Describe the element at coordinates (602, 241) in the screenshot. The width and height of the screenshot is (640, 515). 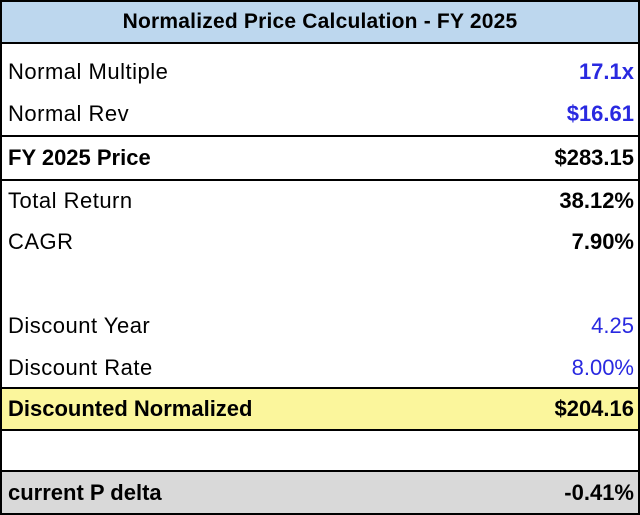
I see `row-value: 7.90%` at that location.